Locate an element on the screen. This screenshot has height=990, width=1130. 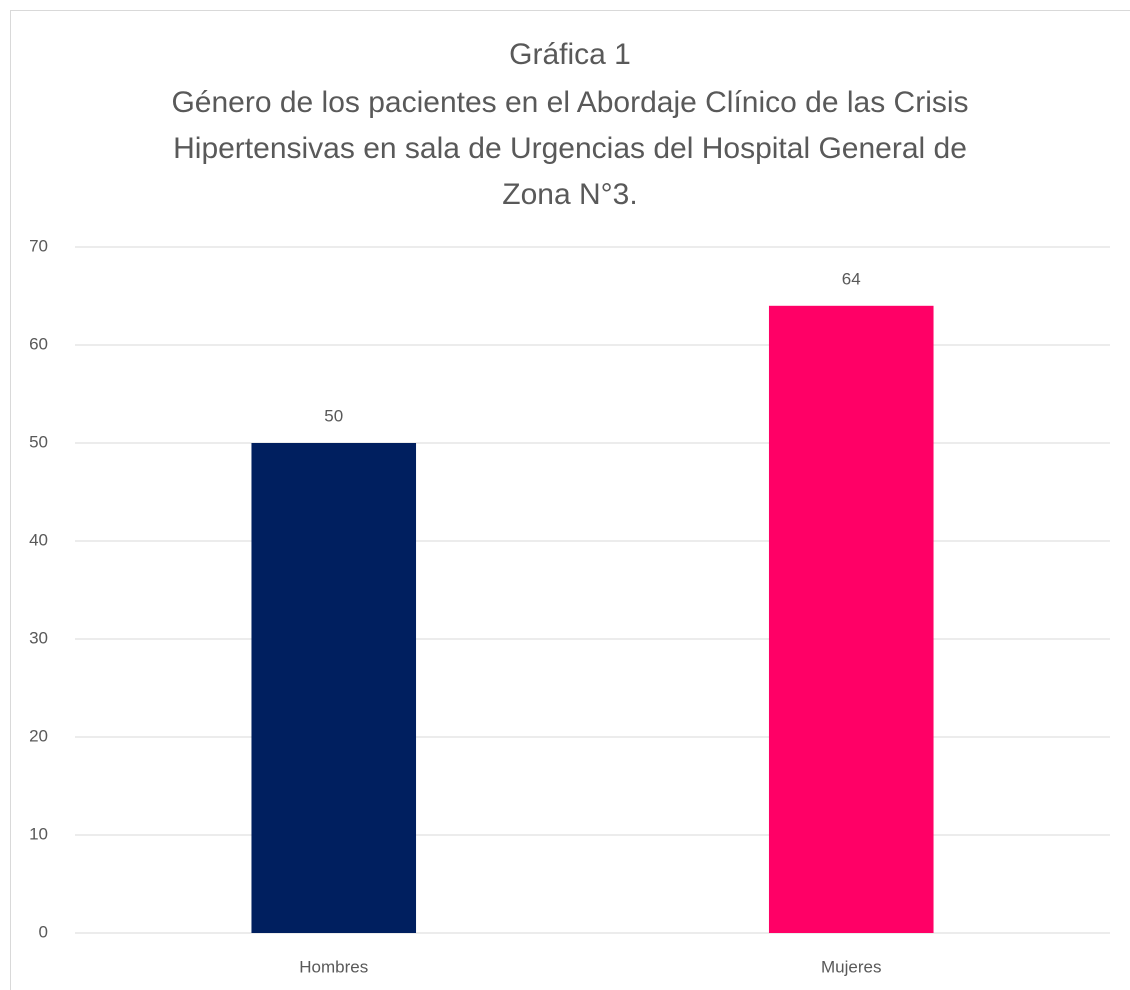
x-tick-label: Mujeres is located at coordinates (851, 966).